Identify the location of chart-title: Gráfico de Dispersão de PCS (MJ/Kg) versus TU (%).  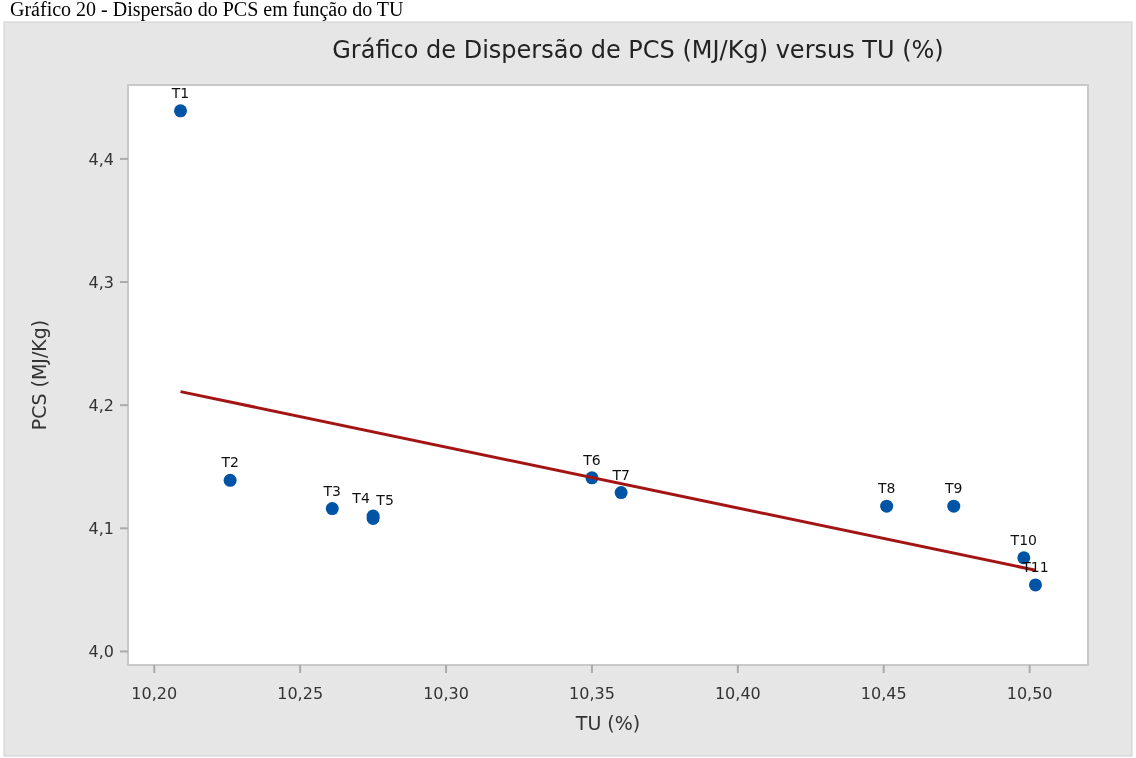
(638, 50).